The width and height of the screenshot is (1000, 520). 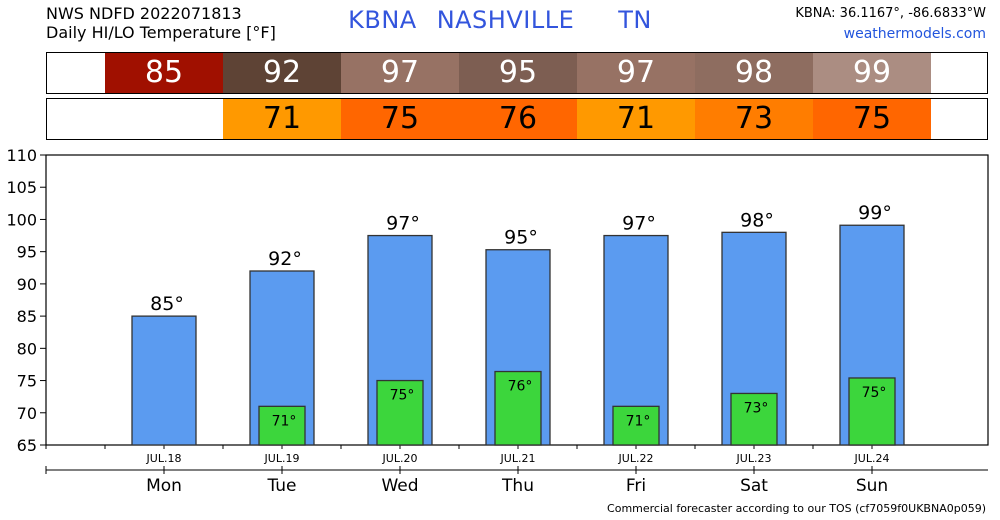 I want to click on low-strip-cell: 73, so click(x=754, y=119).